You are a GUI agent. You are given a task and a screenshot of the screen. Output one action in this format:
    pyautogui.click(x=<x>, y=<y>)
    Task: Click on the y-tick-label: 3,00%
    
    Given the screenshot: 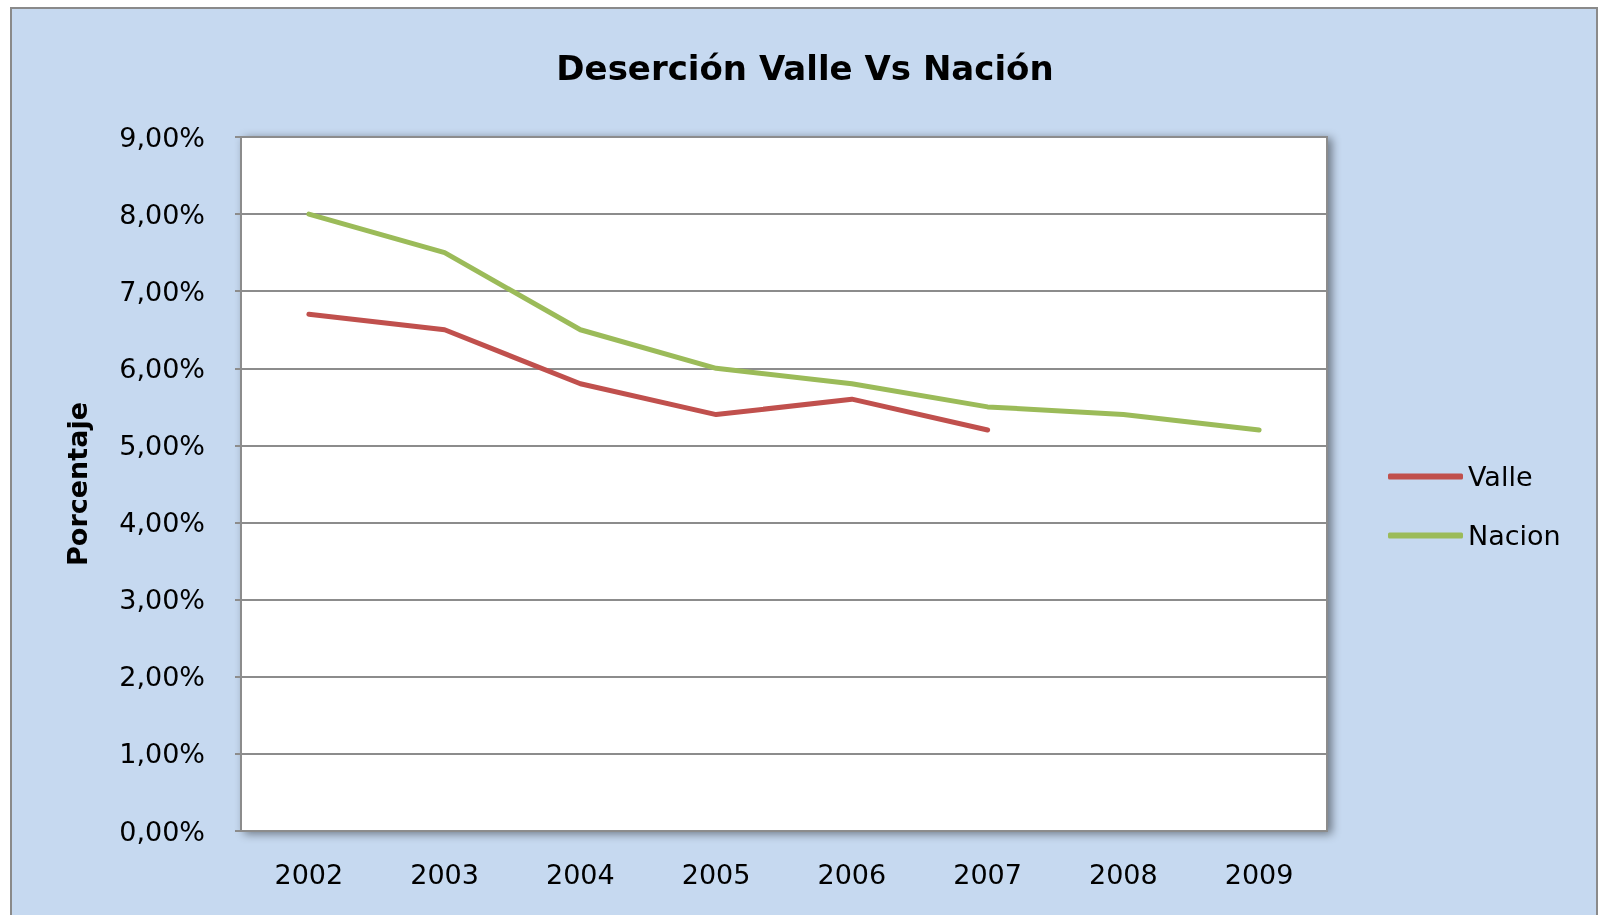 What is the action you would take?
    pyautogui.click(x=162, y=600)
    